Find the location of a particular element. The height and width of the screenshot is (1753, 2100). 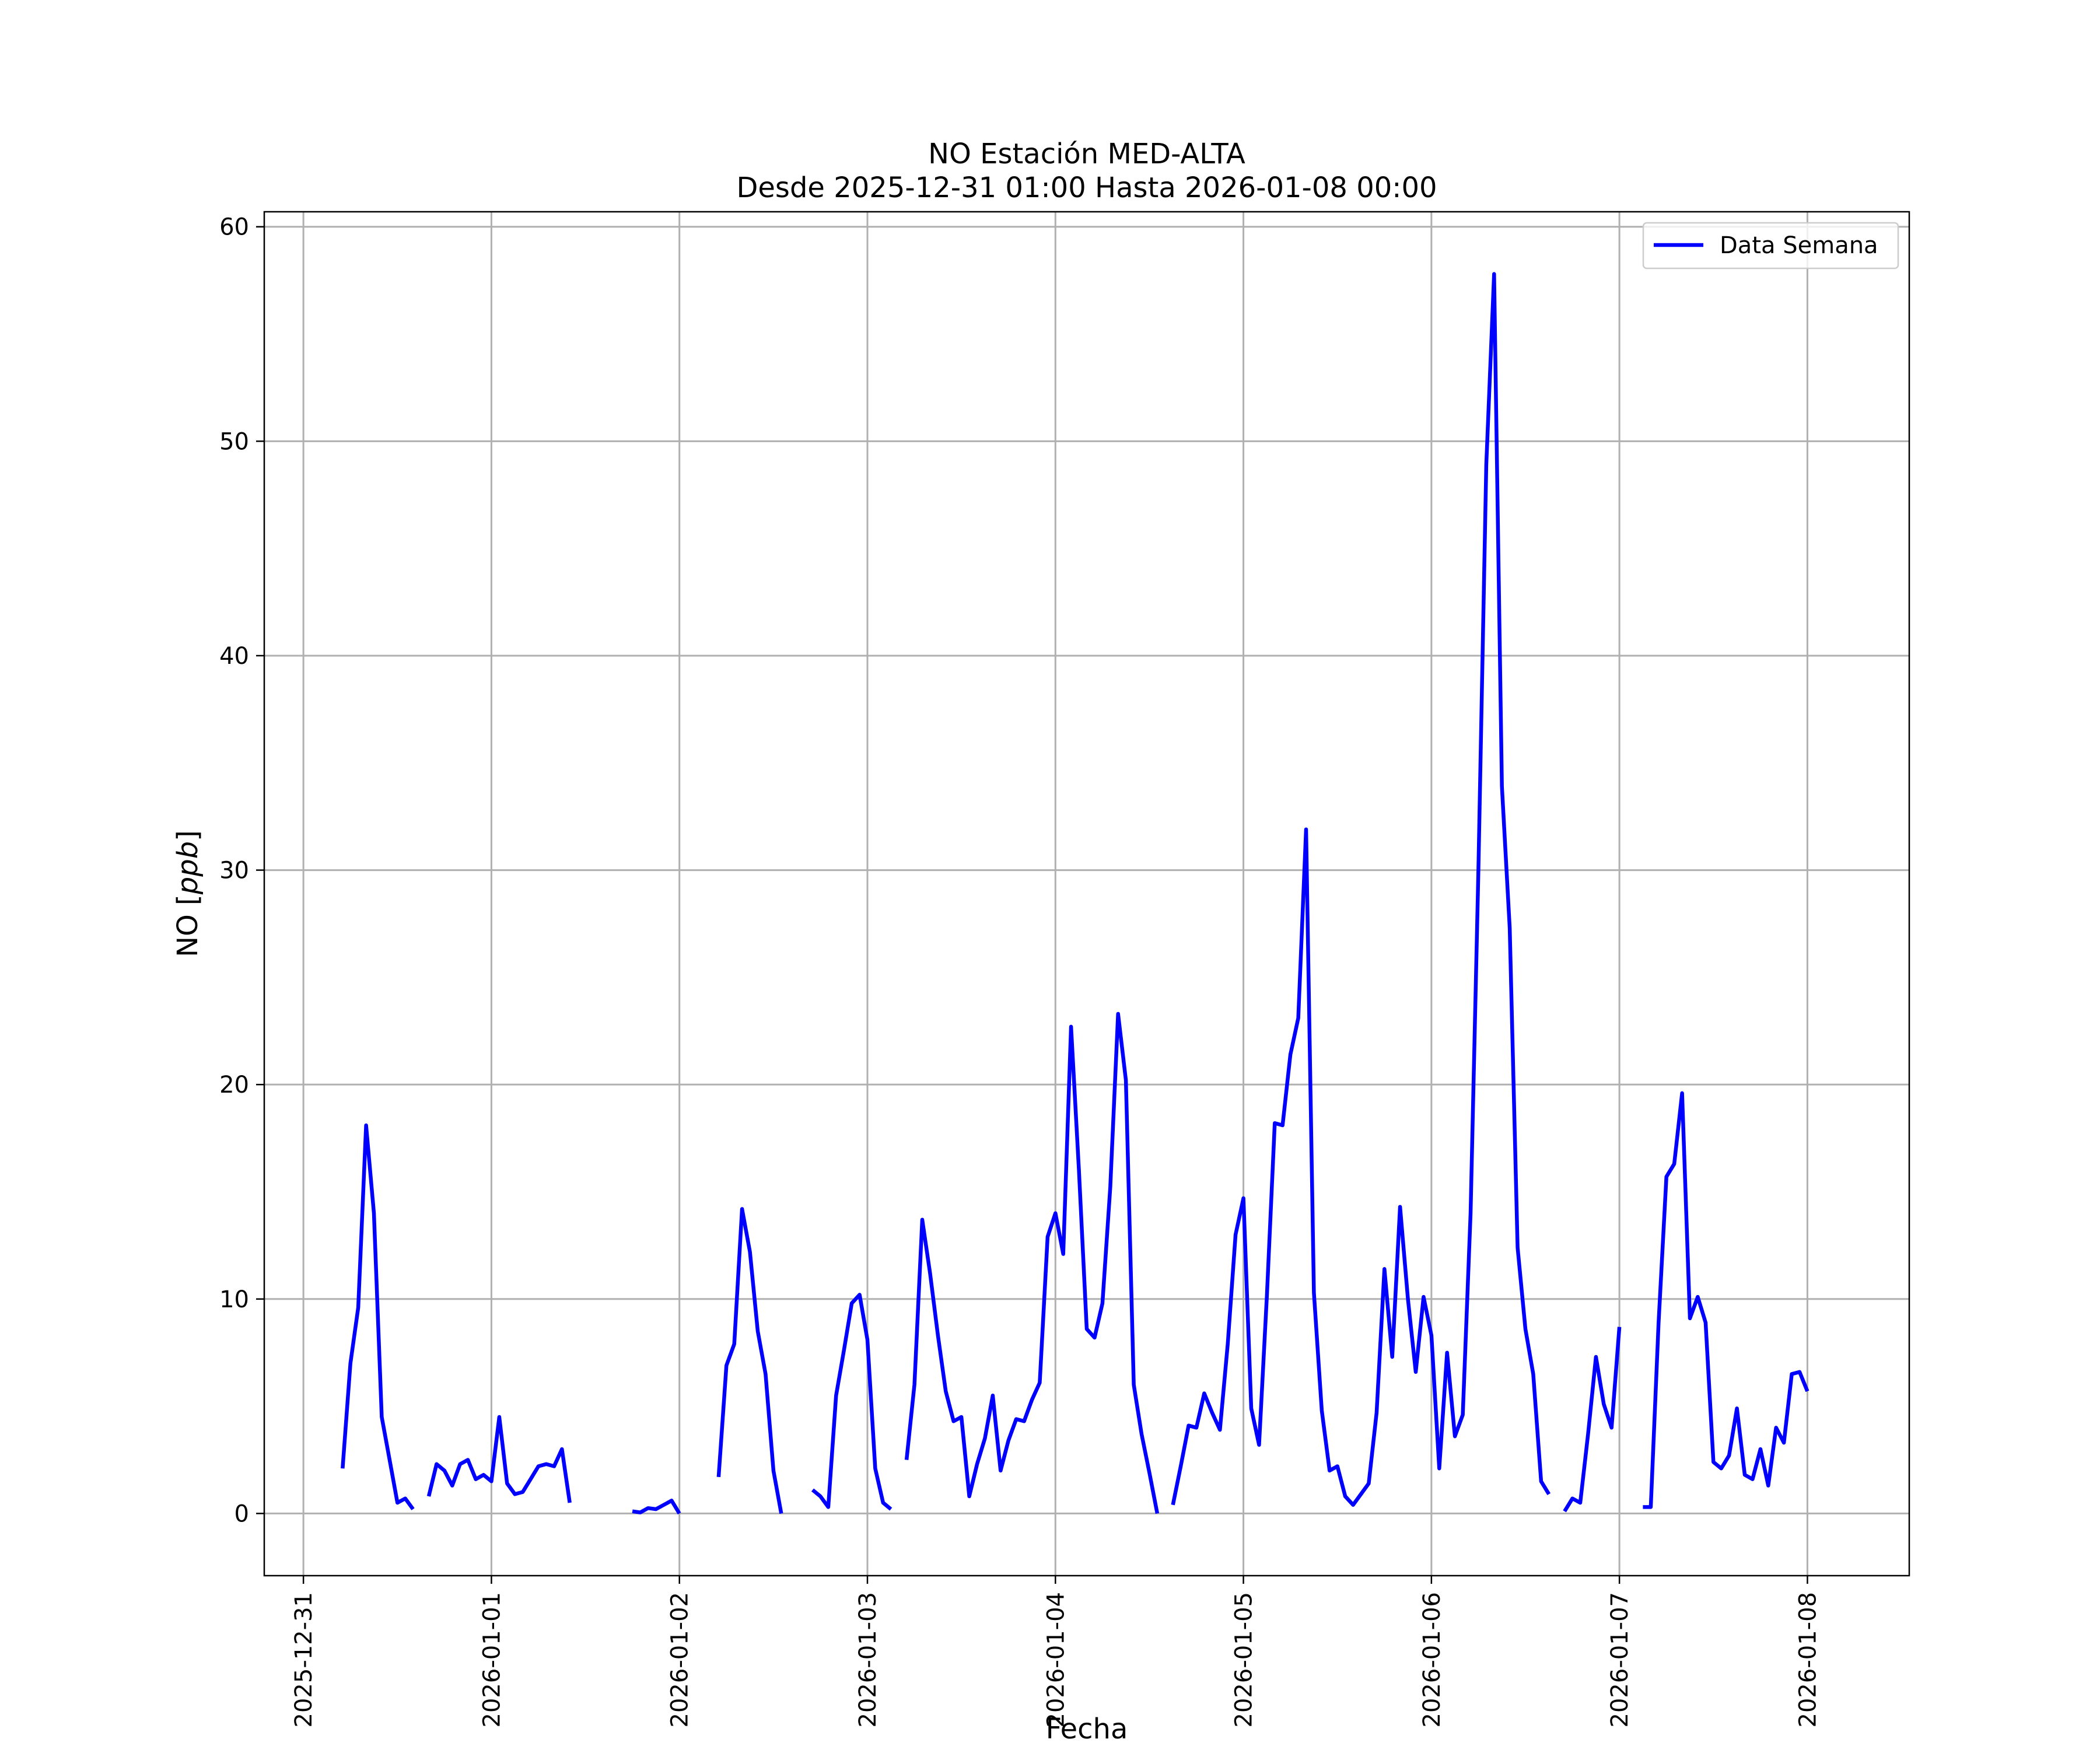

y-axis-label: NO [ppb] is located at coordinates (188, 893).